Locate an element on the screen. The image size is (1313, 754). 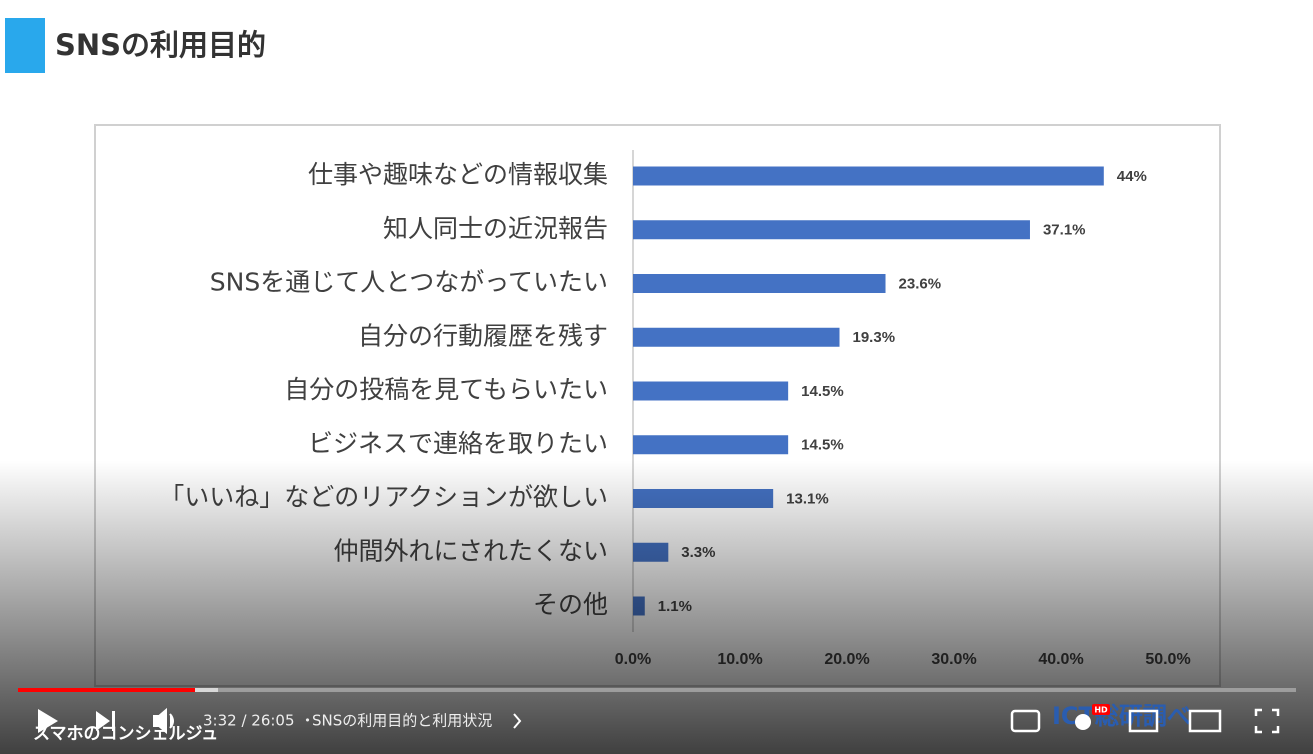
title-accent is located at coordinates (25, 45).